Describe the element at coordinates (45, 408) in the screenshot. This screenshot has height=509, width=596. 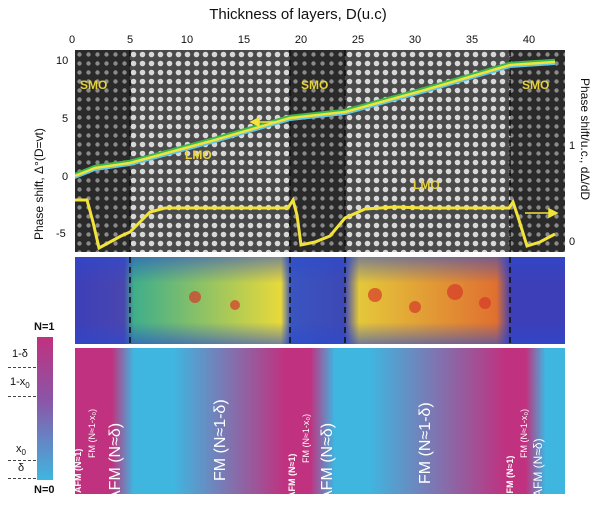
I see `legend-colorbar` at that location.